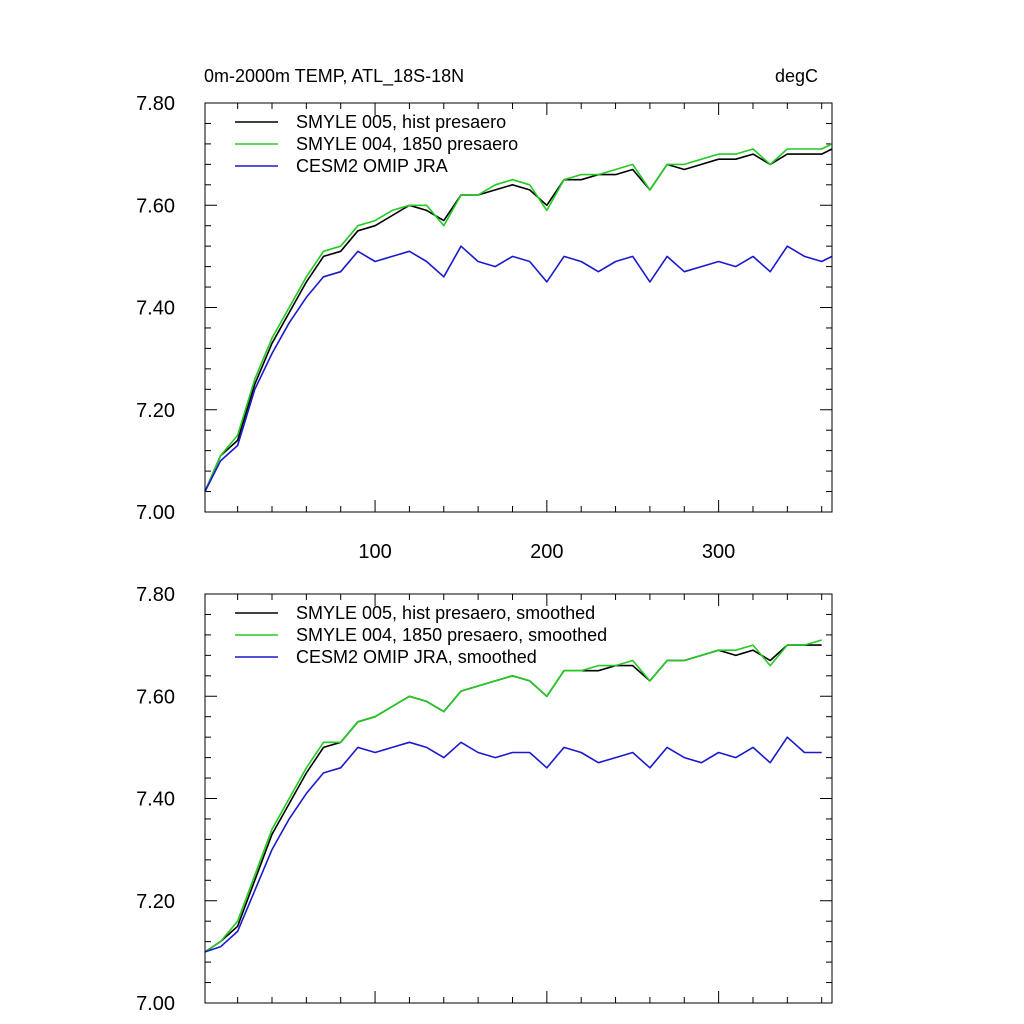 This screenshot has height=1024, width=1024. Describe the element at coordinates (451, 635) in the screenshot. I see `legend-label: SMYLE 004, 1850 presaero, smoothed` at that location.